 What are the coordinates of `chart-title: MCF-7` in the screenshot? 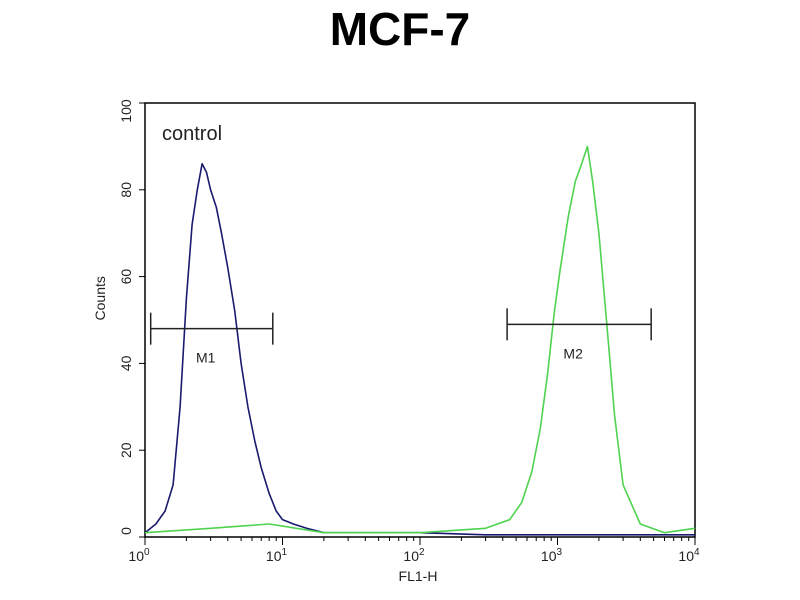 It's located at (400, 29).